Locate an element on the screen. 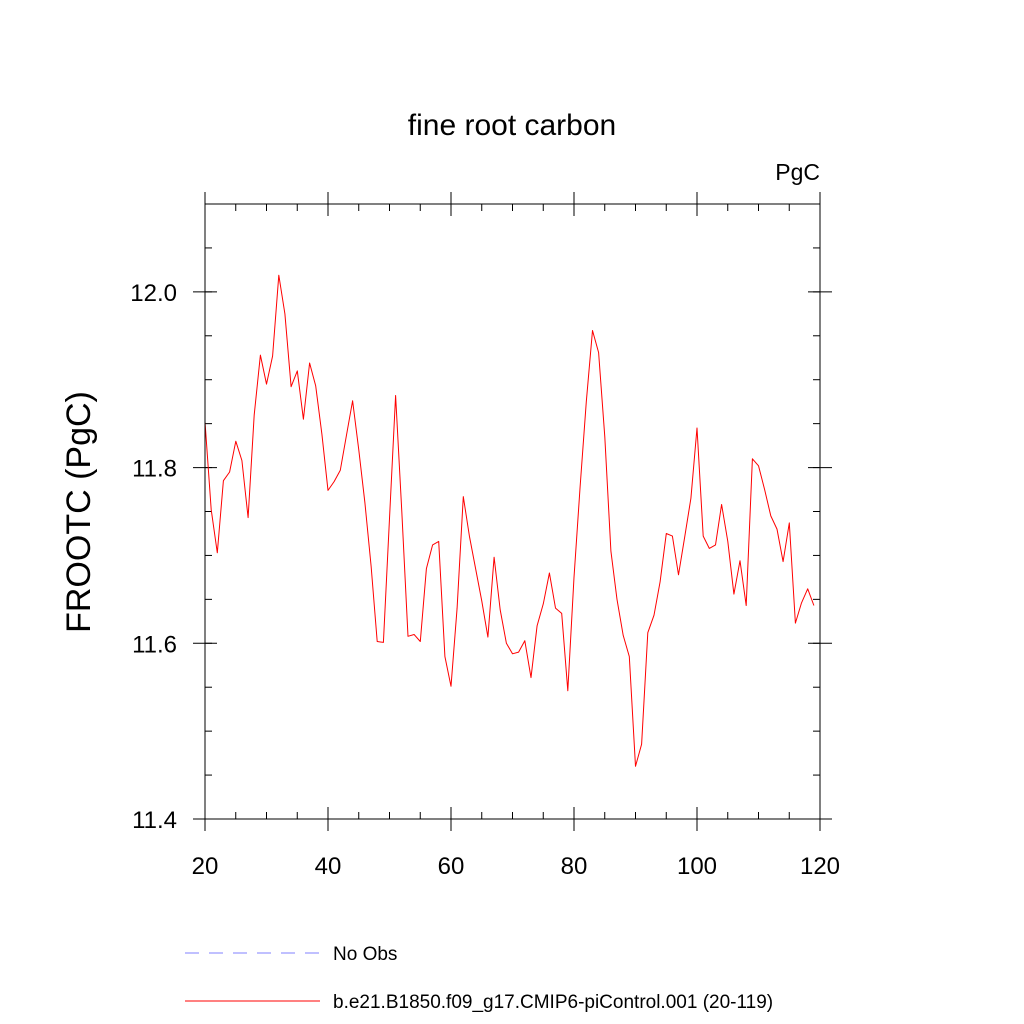 The image size is (1024, 1024). y-tick-label: 11.4 is located at coordinates (154, 820).